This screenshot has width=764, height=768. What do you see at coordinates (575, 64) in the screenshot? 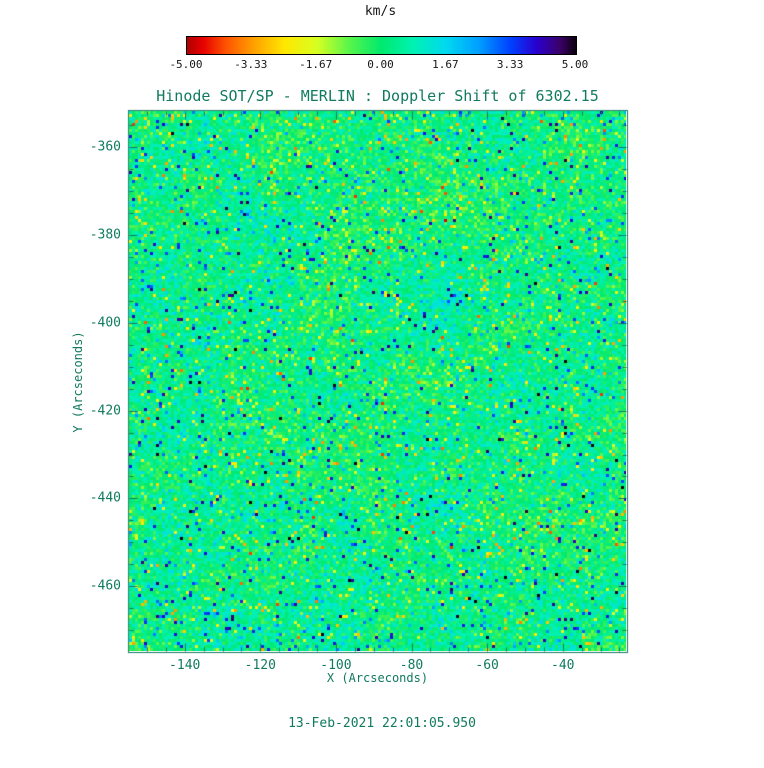
I see `colorbar-tick-label: 5.00` at bounding box center [575, 64].